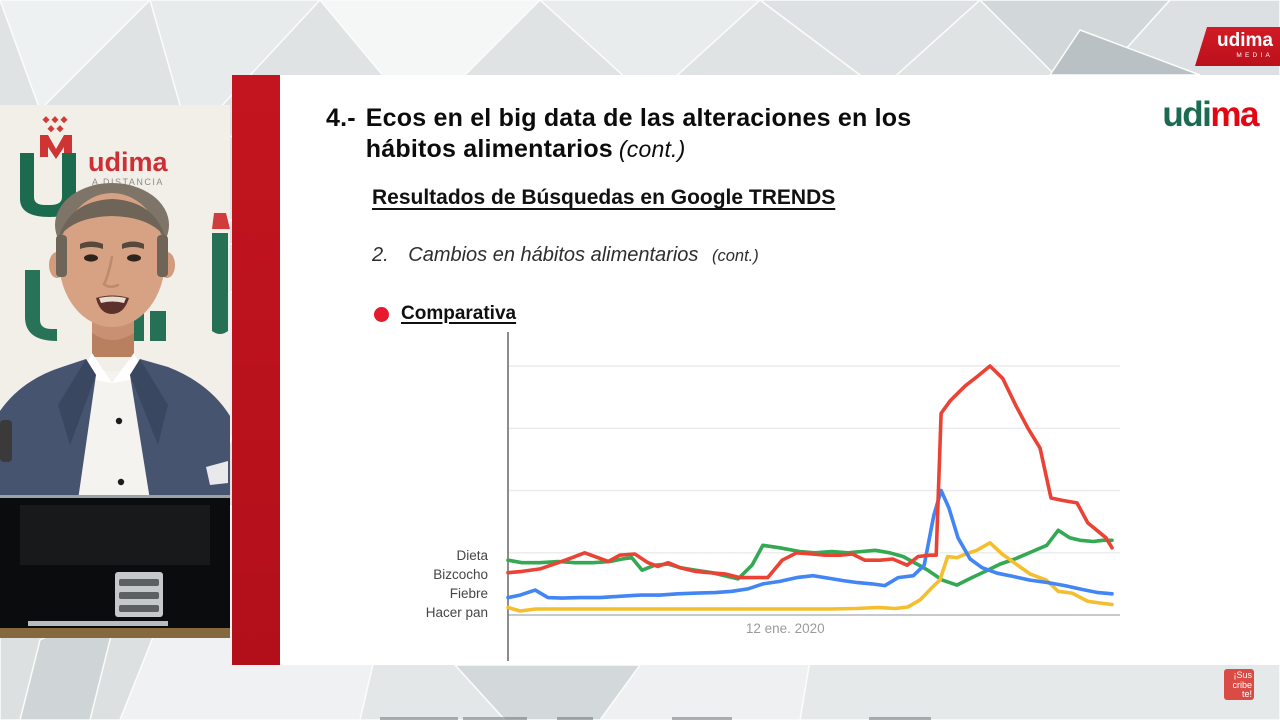 The height and width of the screenshot is (720, 1280). Describe the element at coordinates (735, 256) in the screenshot. I see `subheading-cont: (cont.)` at that location.